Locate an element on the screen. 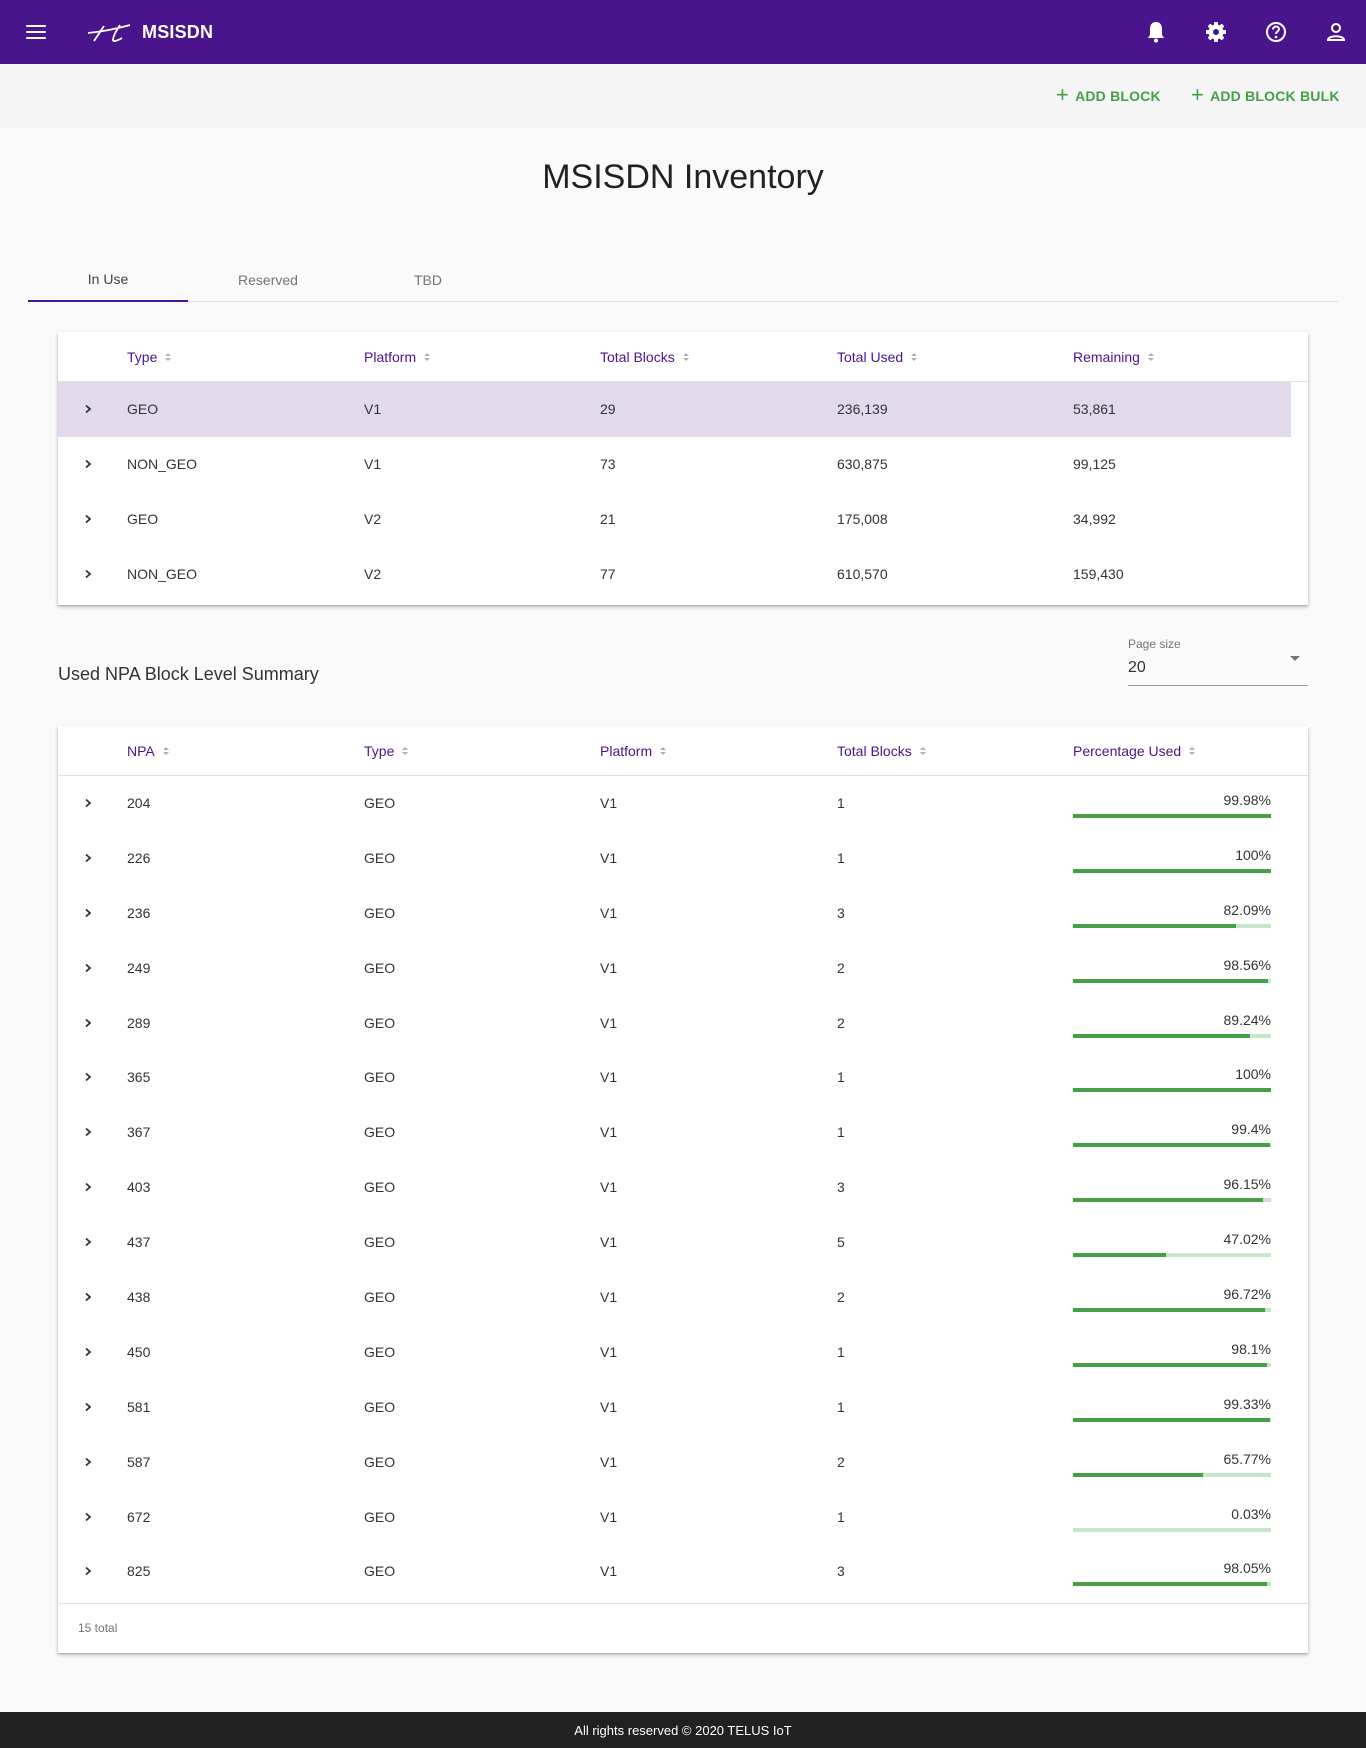  table-row: 450 GEO V1 1 98.1% is located at coordinates (683, 1352).